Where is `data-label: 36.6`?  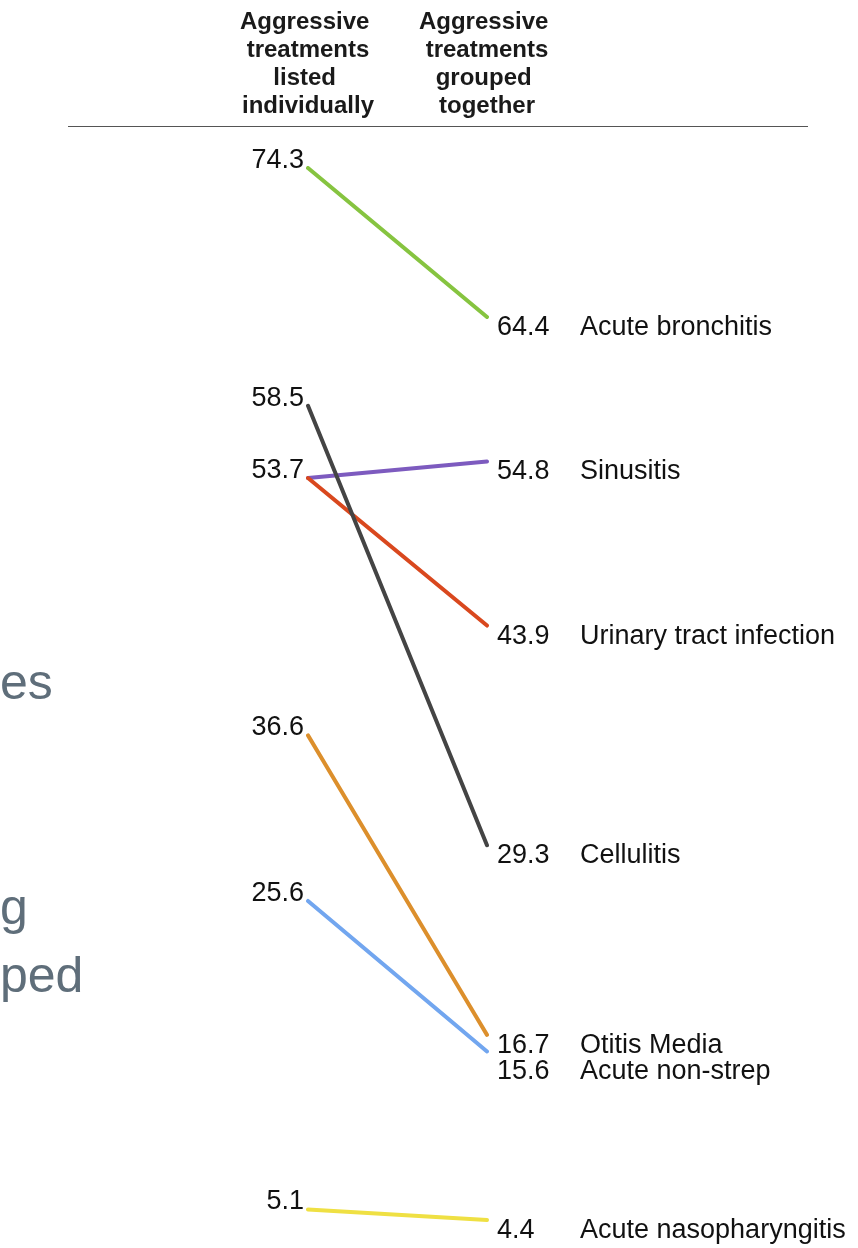 data-label: 36.6 is located at coordinates (277, 726).